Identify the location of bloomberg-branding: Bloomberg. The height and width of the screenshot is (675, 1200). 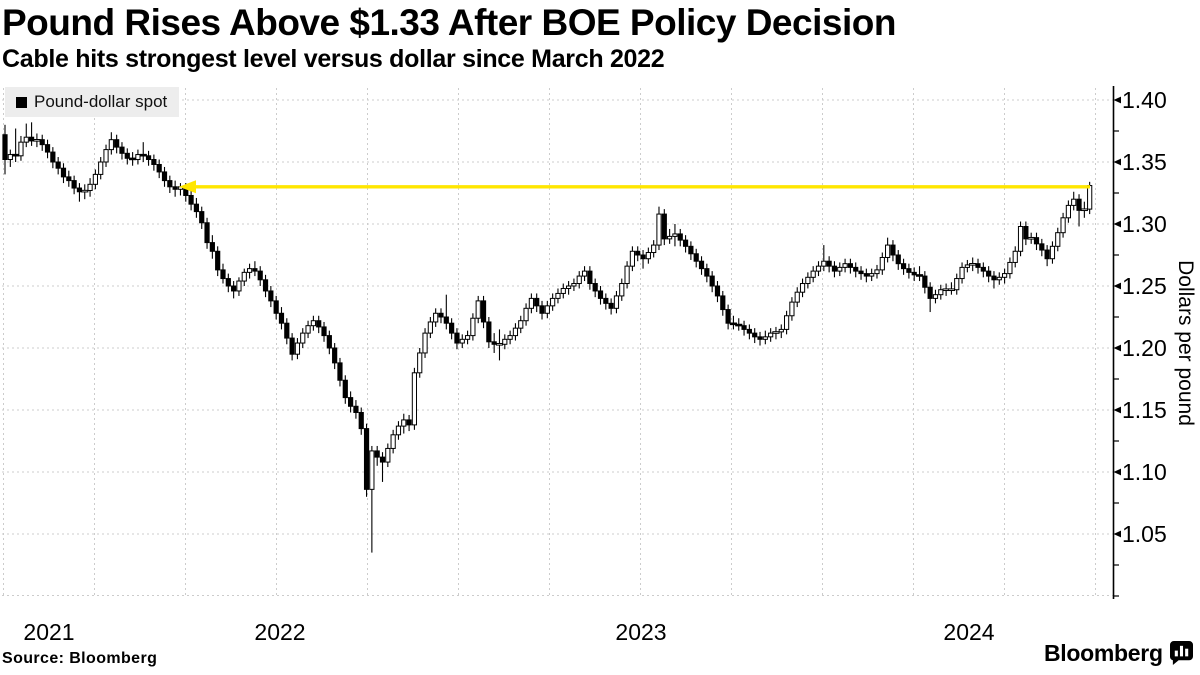
(1118, 653).